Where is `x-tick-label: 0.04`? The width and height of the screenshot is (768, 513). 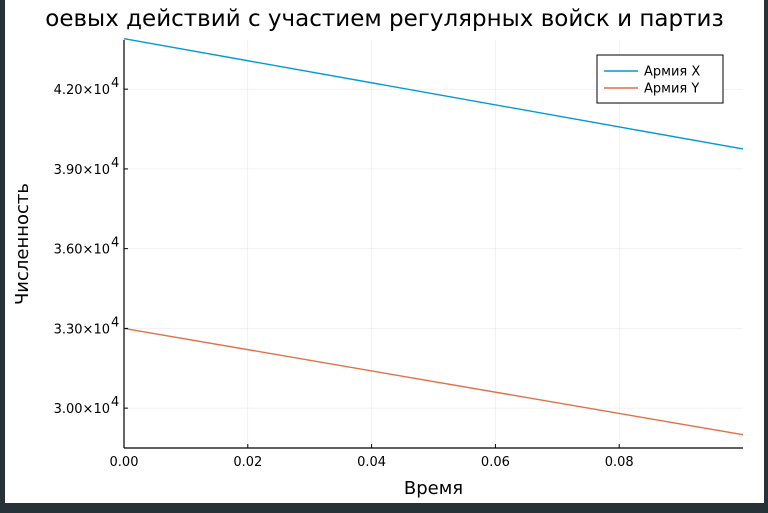
x-tick-label: 0.04 is located at coordinates (371, 462).